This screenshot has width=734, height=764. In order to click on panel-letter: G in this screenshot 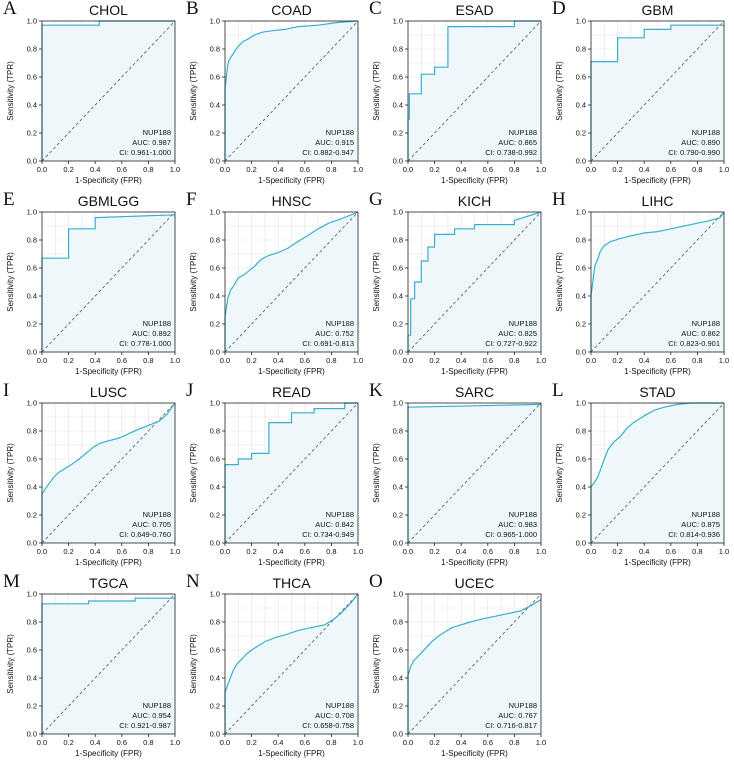, I will do `click(376, 199)`.